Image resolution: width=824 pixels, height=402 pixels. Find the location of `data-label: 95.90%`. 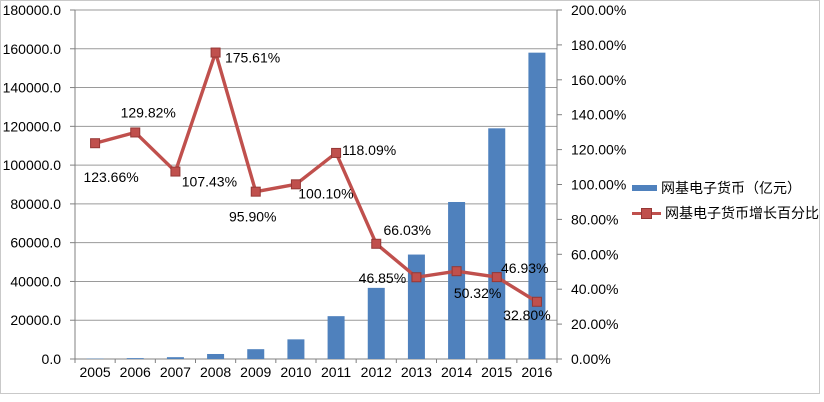

data-label: 95.90% is located at coordinates (252, 217).